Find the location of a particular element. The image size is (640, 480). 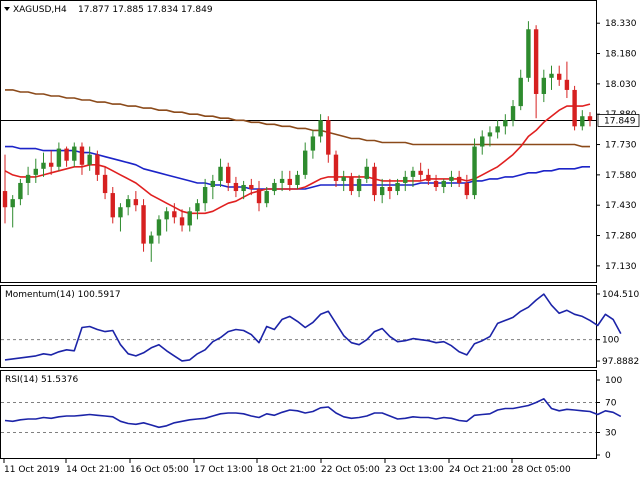

price-tick-label: 17.130 is located at coordinates (621, 267).